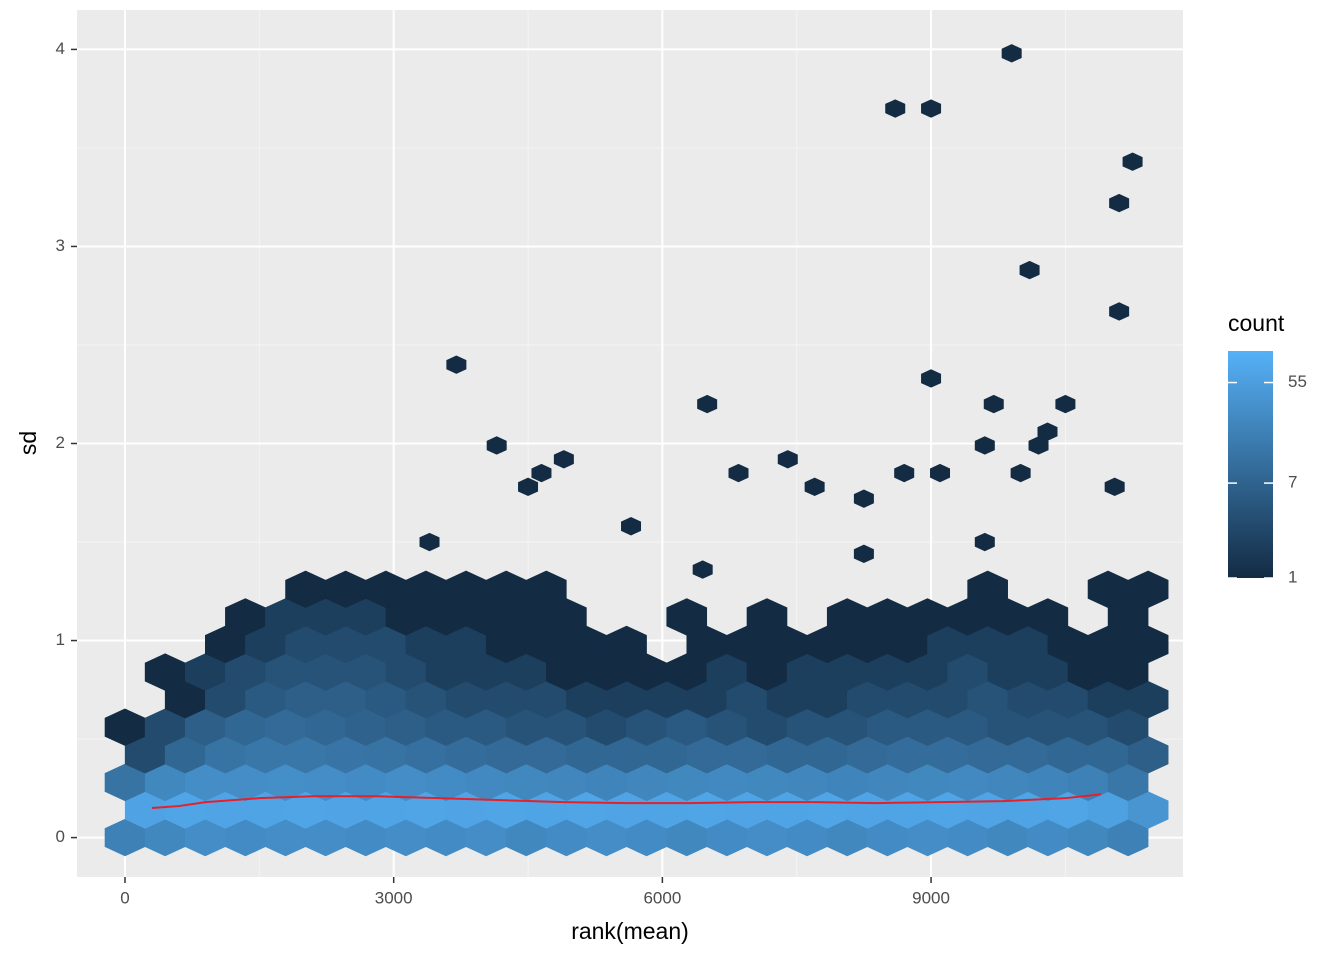 This screenshot has width=1344, height=965. I want to click on legend-title: count, so click(1256, 323).